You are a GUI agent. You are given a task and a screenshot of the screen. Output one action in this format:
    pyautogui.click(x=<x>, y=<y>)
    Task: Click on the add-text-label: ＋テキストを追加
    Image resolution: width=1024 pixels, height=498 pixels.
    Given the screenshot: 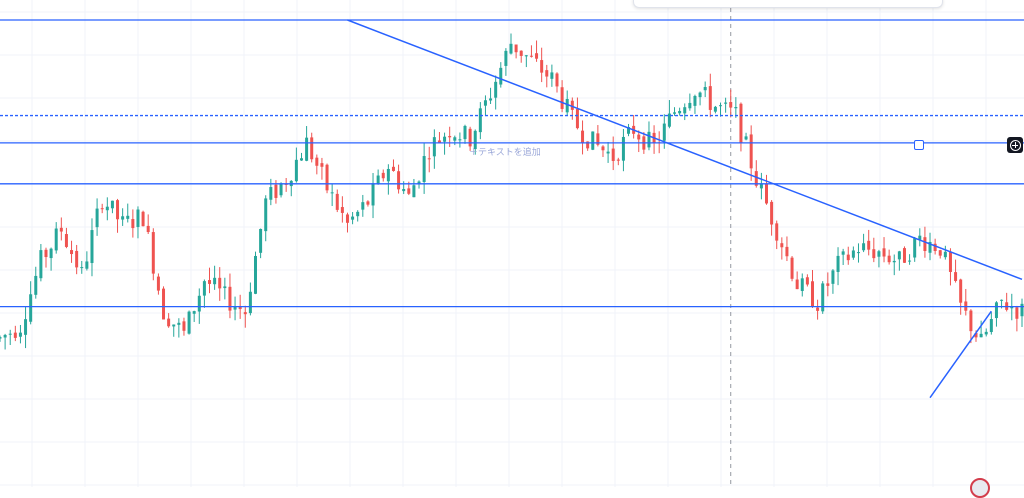 What is the action you would take?
    pyautogui.click(x=505, y=152)
    